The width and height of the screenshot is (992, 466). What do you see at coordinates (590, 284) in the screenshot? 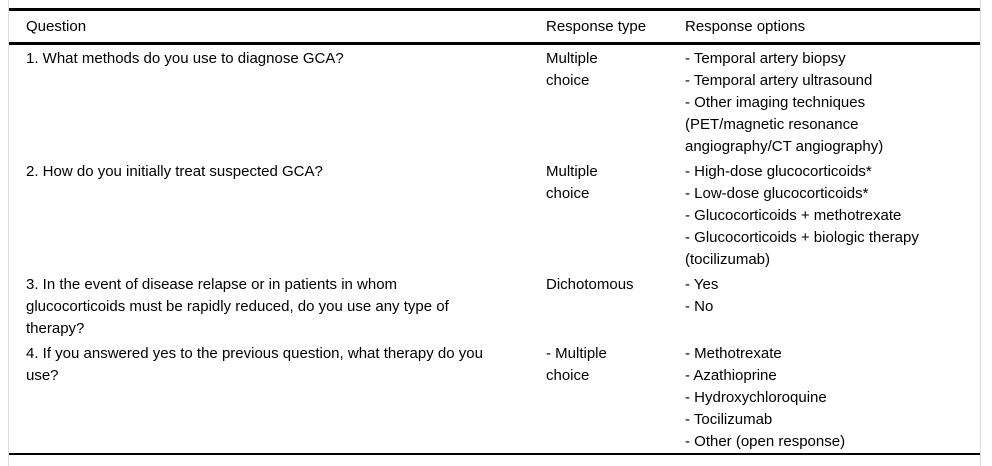
I see `response-type-line: Dichotomous` at bounding box center [590, 284].